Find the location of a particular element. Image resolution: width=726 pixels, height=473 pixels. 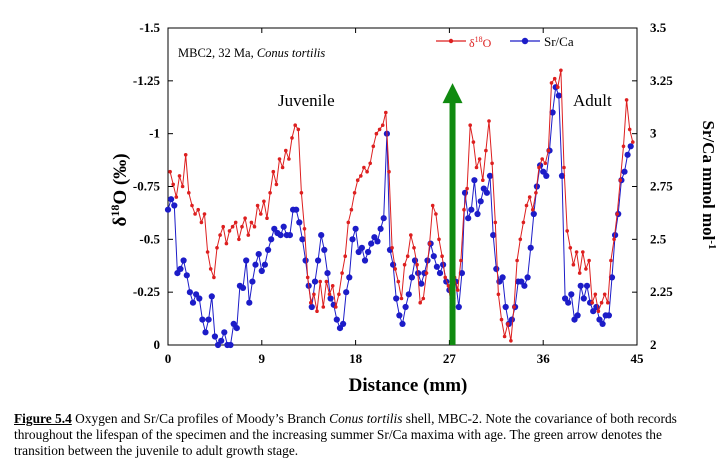

legend-marker-srca is located at coordinates (525, 41).